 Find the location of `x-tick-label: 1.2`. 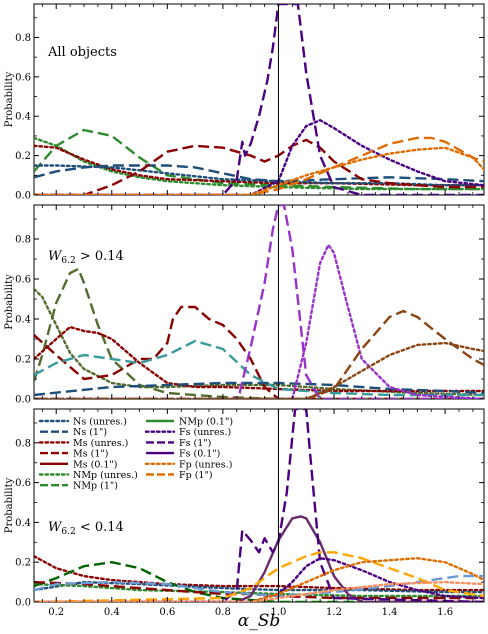

x-tick-label: 1.2 is located at coordinates (334, 612).